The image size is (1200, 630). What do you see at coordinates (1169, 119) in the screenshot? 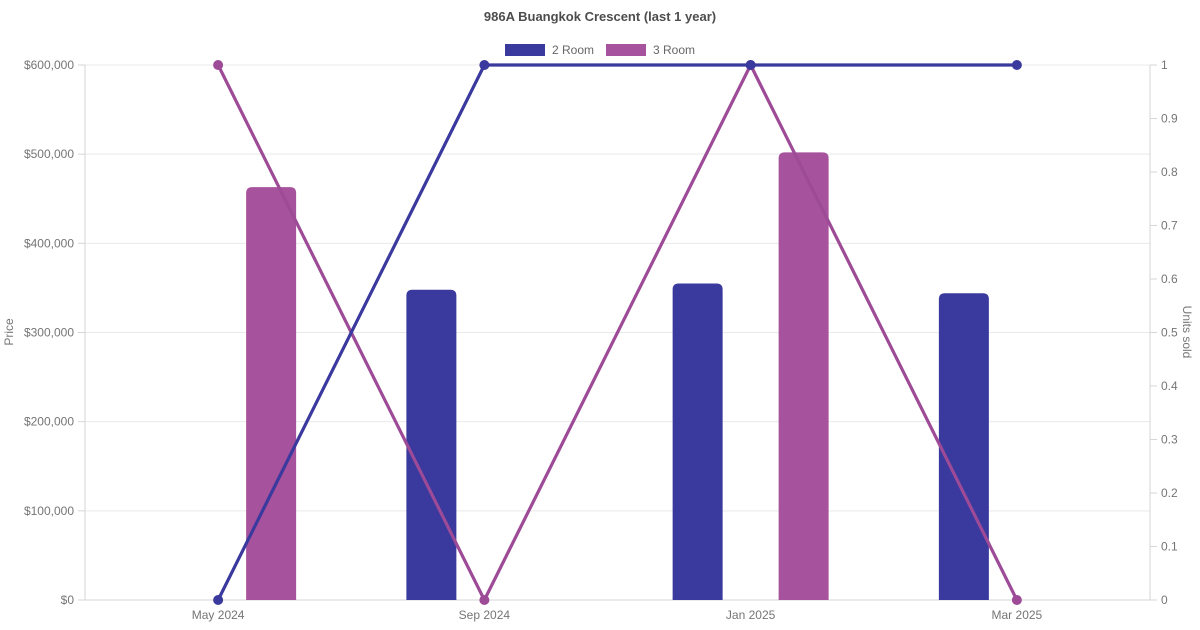
I see `right-axis-tick-label: 0.9` at bounding box center [1169, 119].